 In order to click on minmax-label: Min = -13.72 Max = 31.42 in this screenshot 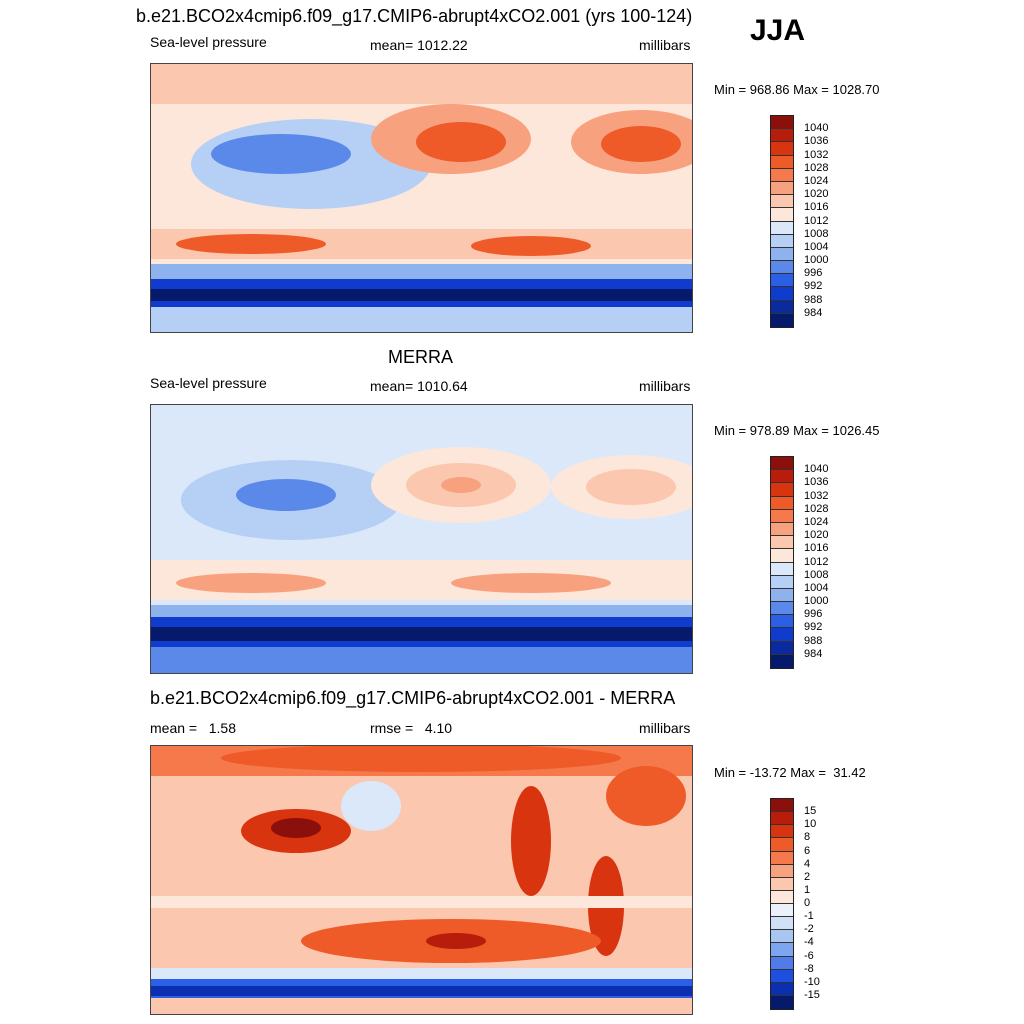, I will do `click(790, 772)`.